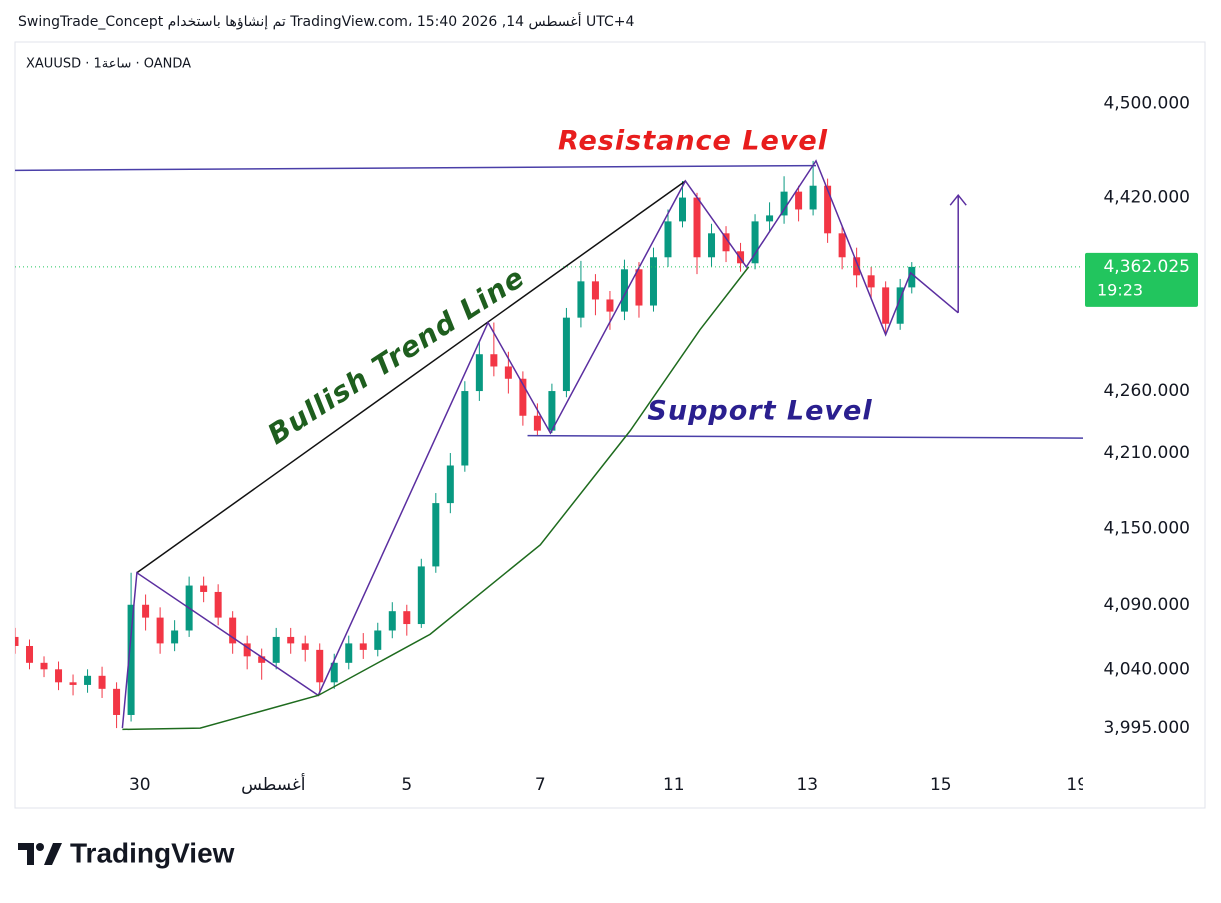 The width and height of the screenshot is (1221, 903). I want to click on last-price-box, so click(1141, 279).